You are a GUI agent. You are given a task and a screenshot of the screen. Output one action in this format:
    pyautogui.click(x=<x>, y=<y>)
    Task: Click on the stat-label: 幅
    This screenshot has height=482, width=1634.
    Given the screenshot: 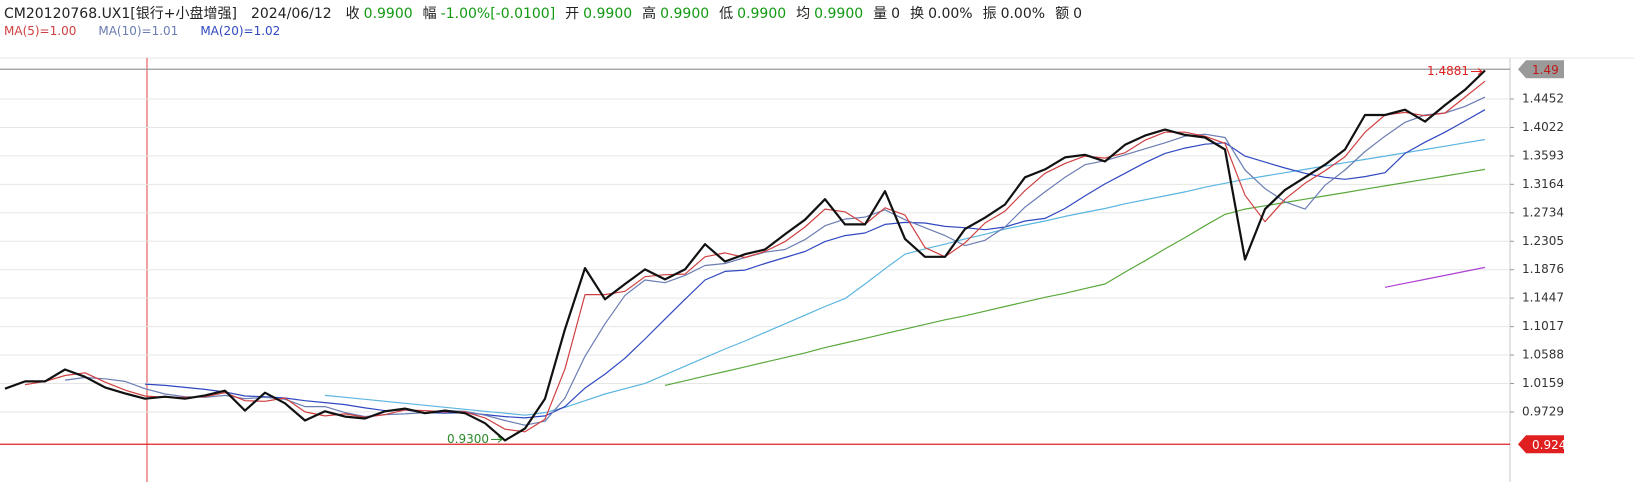 What is the action you would take?
    pyautogui.click(x=429, y=14)
    